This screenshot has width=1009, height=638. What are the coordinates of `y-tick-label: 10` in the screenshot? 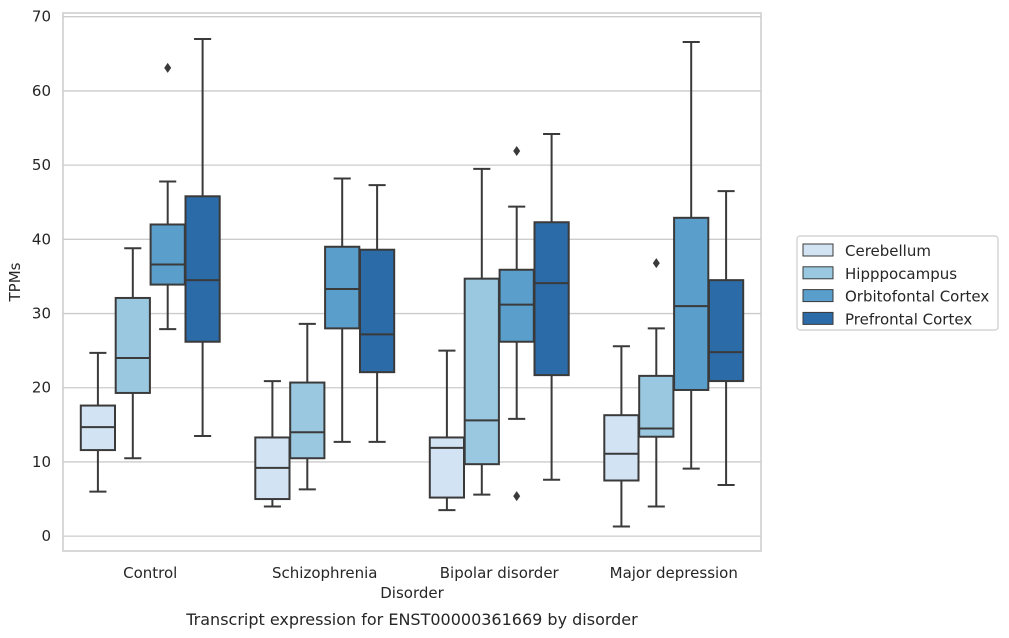 It's located at (41, 462).